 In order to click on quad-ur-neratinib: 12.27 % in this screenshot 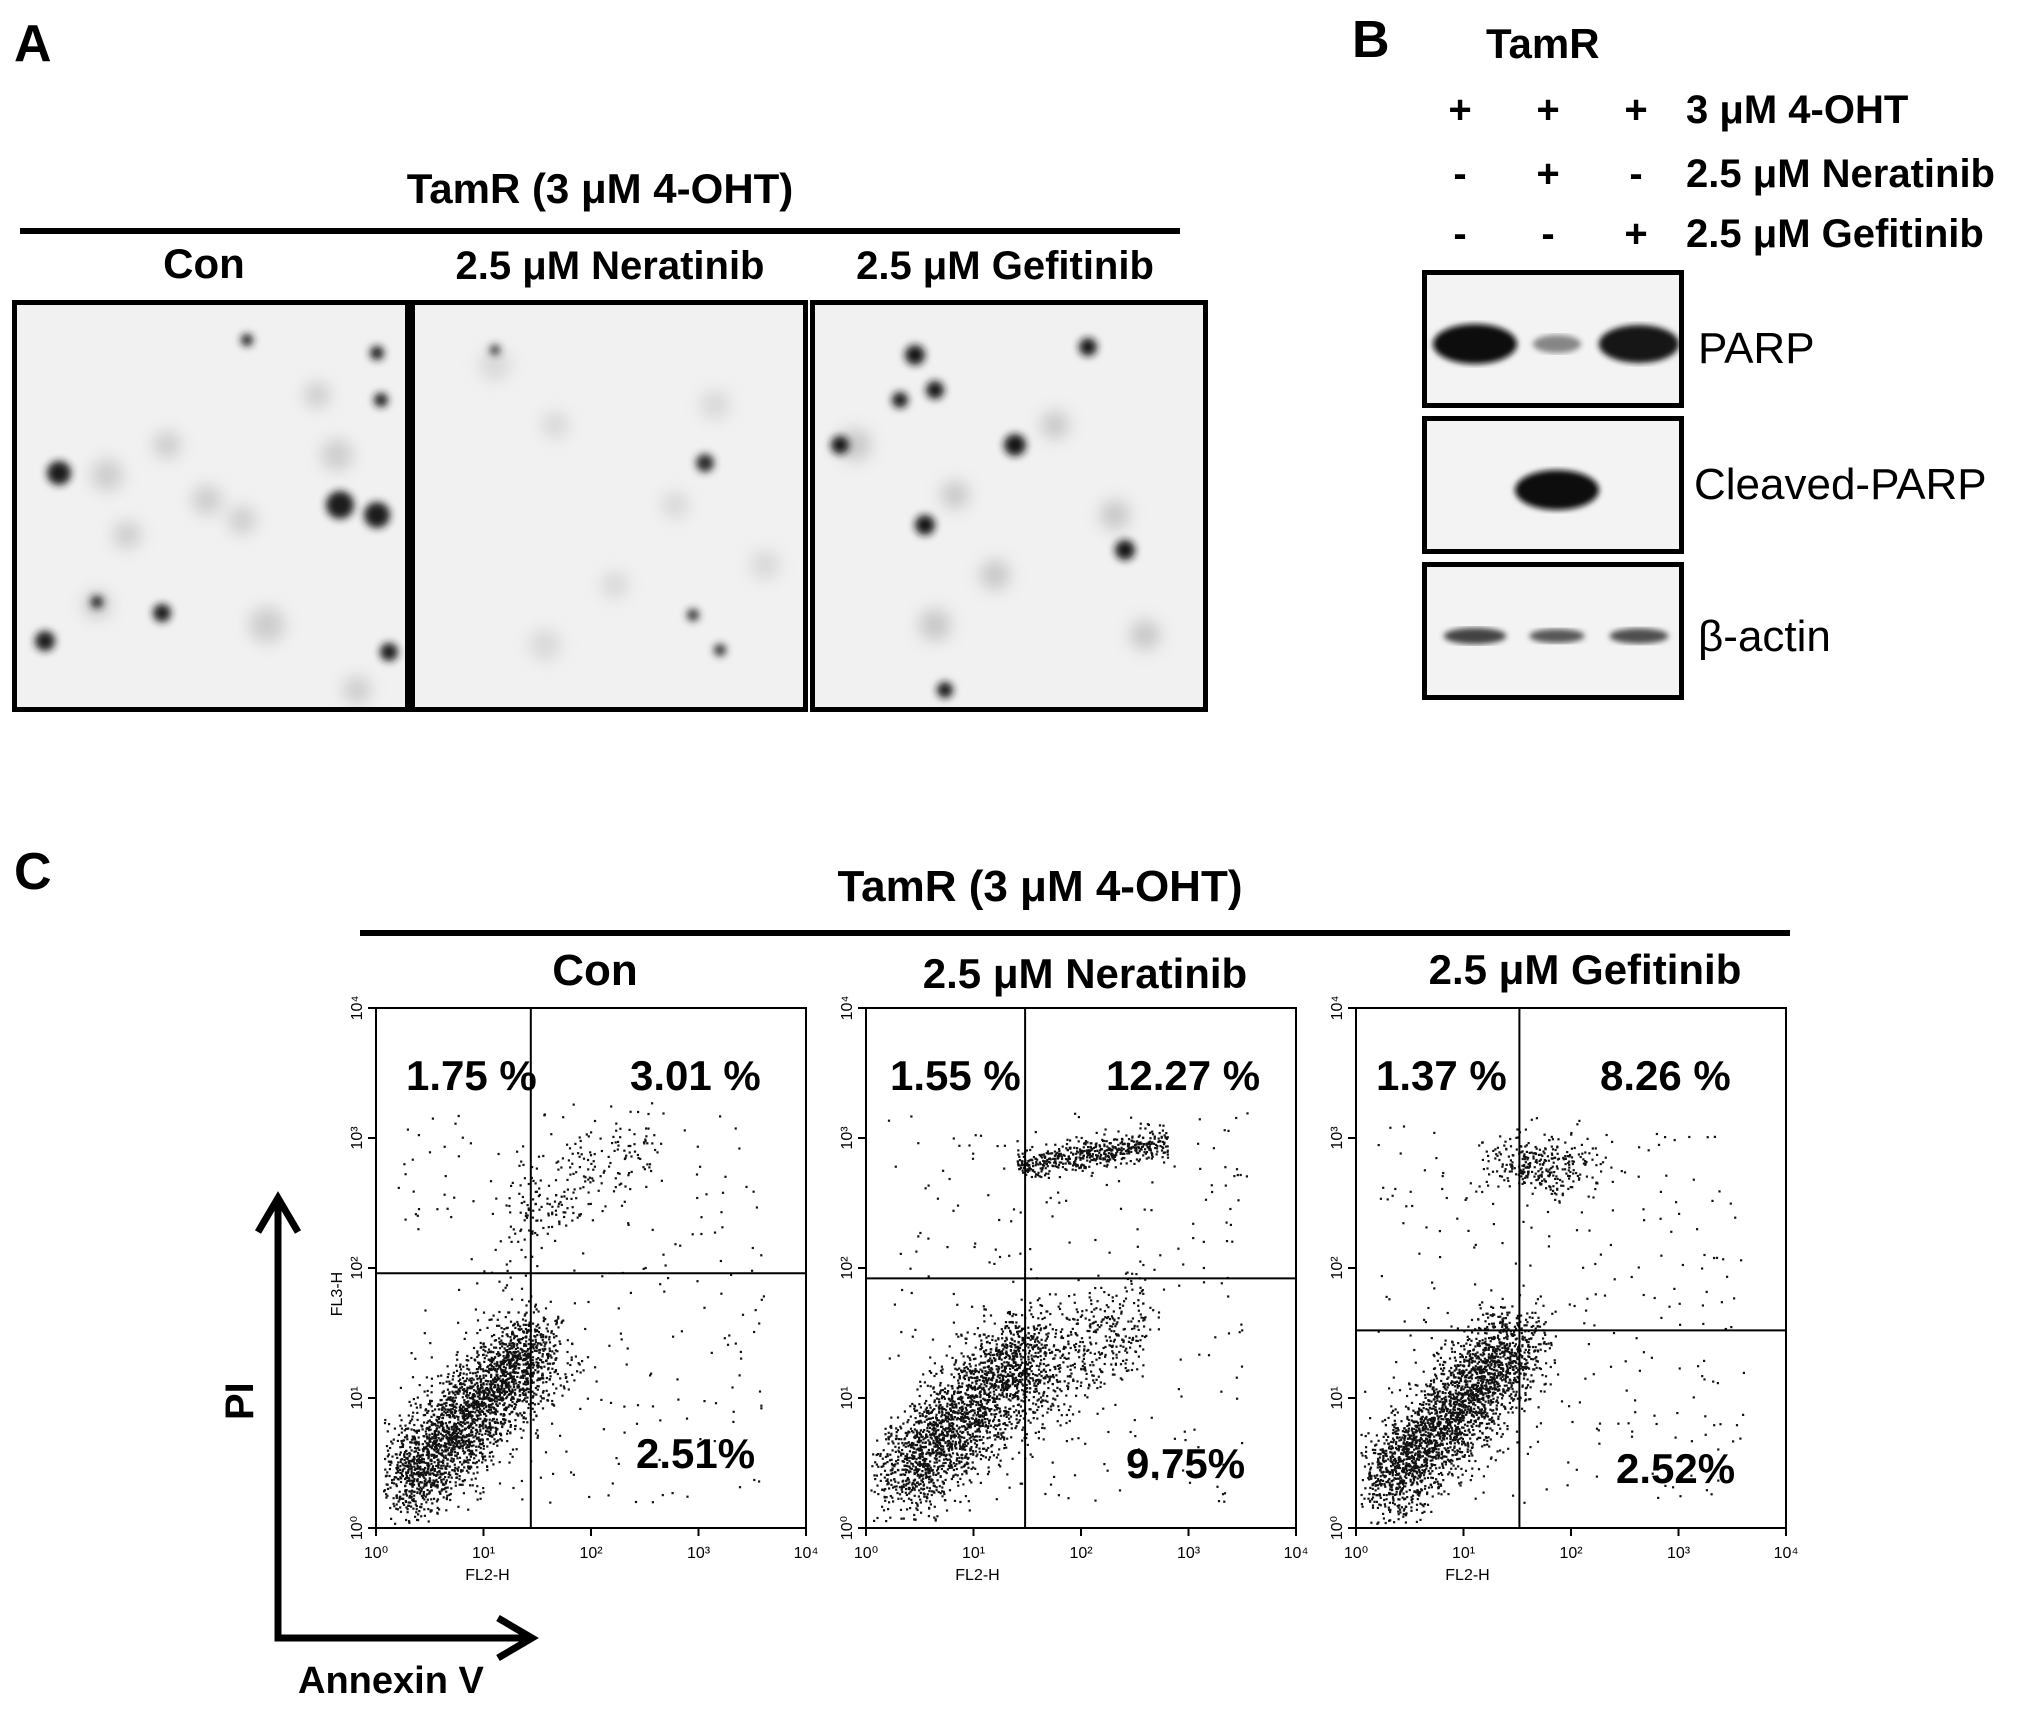, I will do `click(1183, 1075)`.